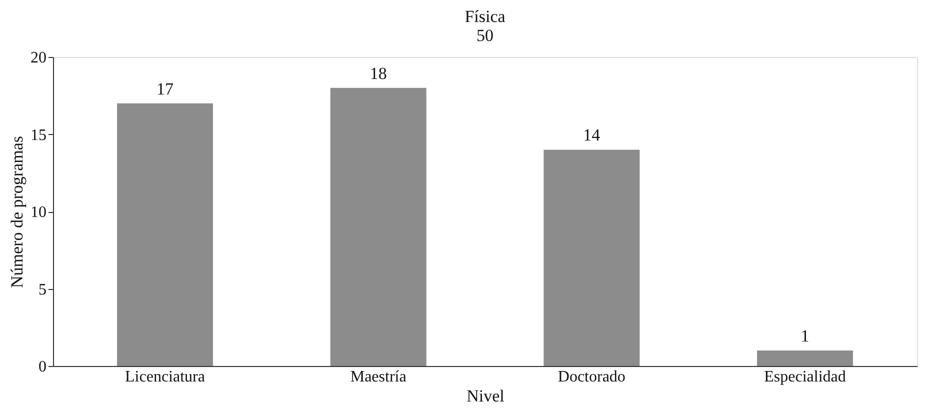  What do you see at coordinates (165, 88) in the screenshot?
I see `data-label: 17` at bounding box center [165, 88].